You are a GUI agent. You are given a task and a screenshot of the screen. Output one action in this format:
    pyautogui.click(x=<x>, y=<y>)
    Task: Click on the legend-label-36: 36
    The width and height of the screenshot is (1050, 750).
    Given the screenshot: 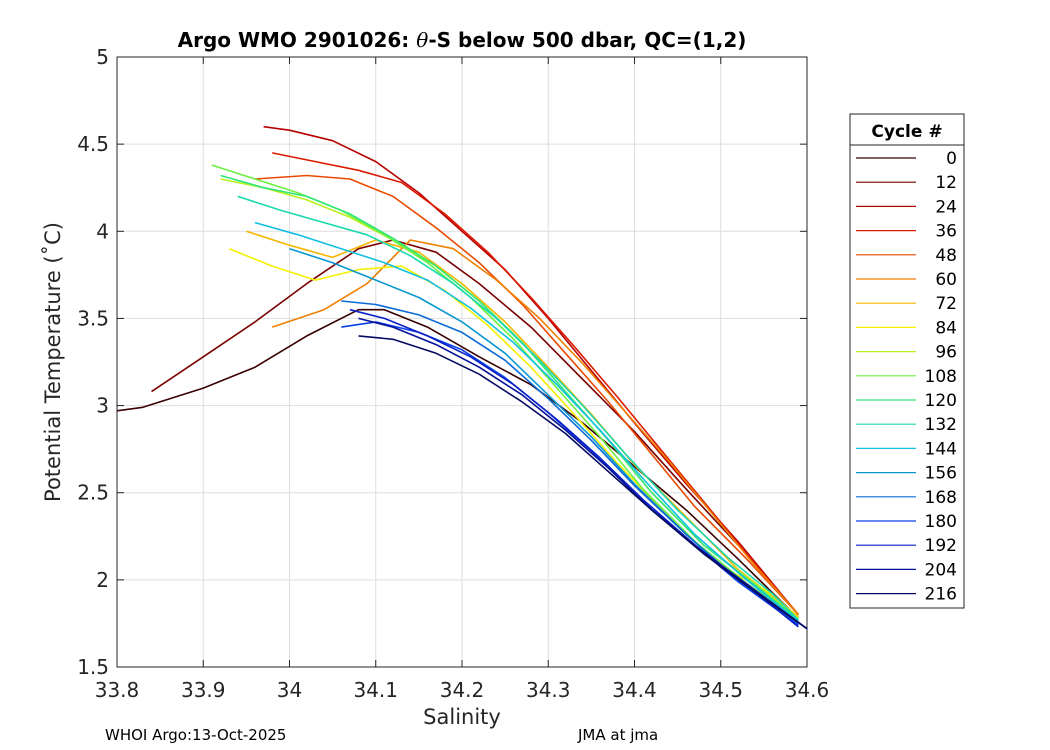 What is the action you would take?
    pyautogui.click(x=946, y=232)
    